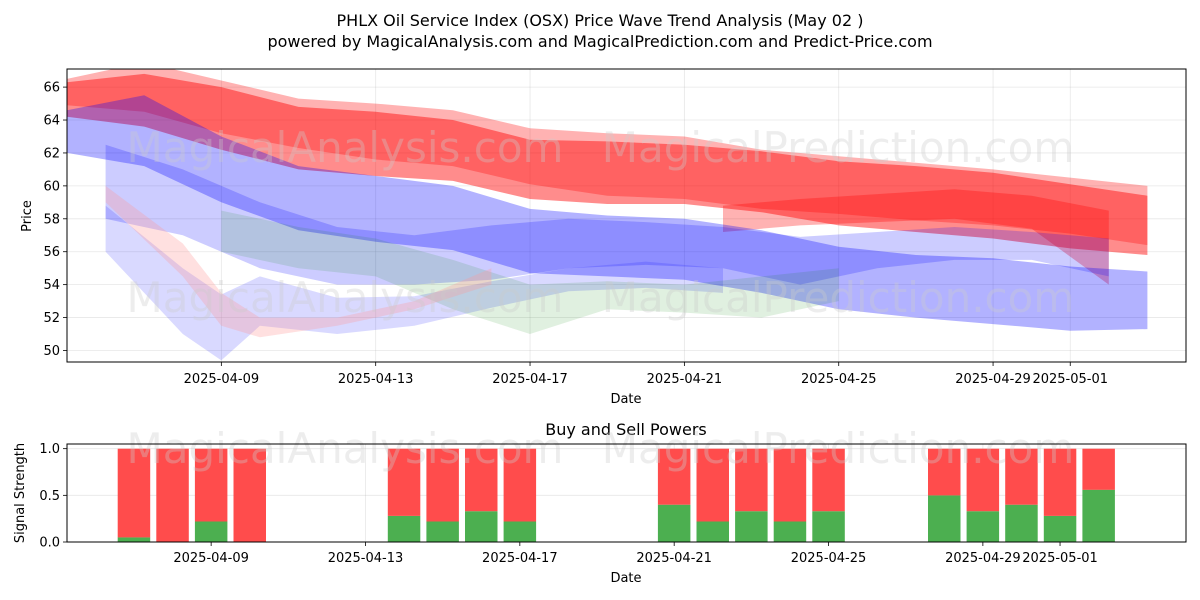 The image size is (1200, 600). Describe the element at coordinates (916, 237) in the screenshot. I see `wave-band-red` at that location.